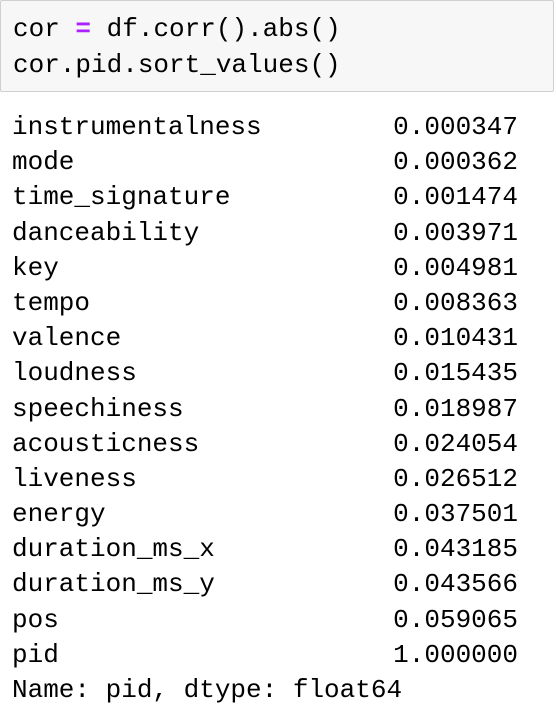 The height and width of the screenshot is (718, 556). I want to click on series-row: duration_ms_x 0.043185, so click(282, 549).